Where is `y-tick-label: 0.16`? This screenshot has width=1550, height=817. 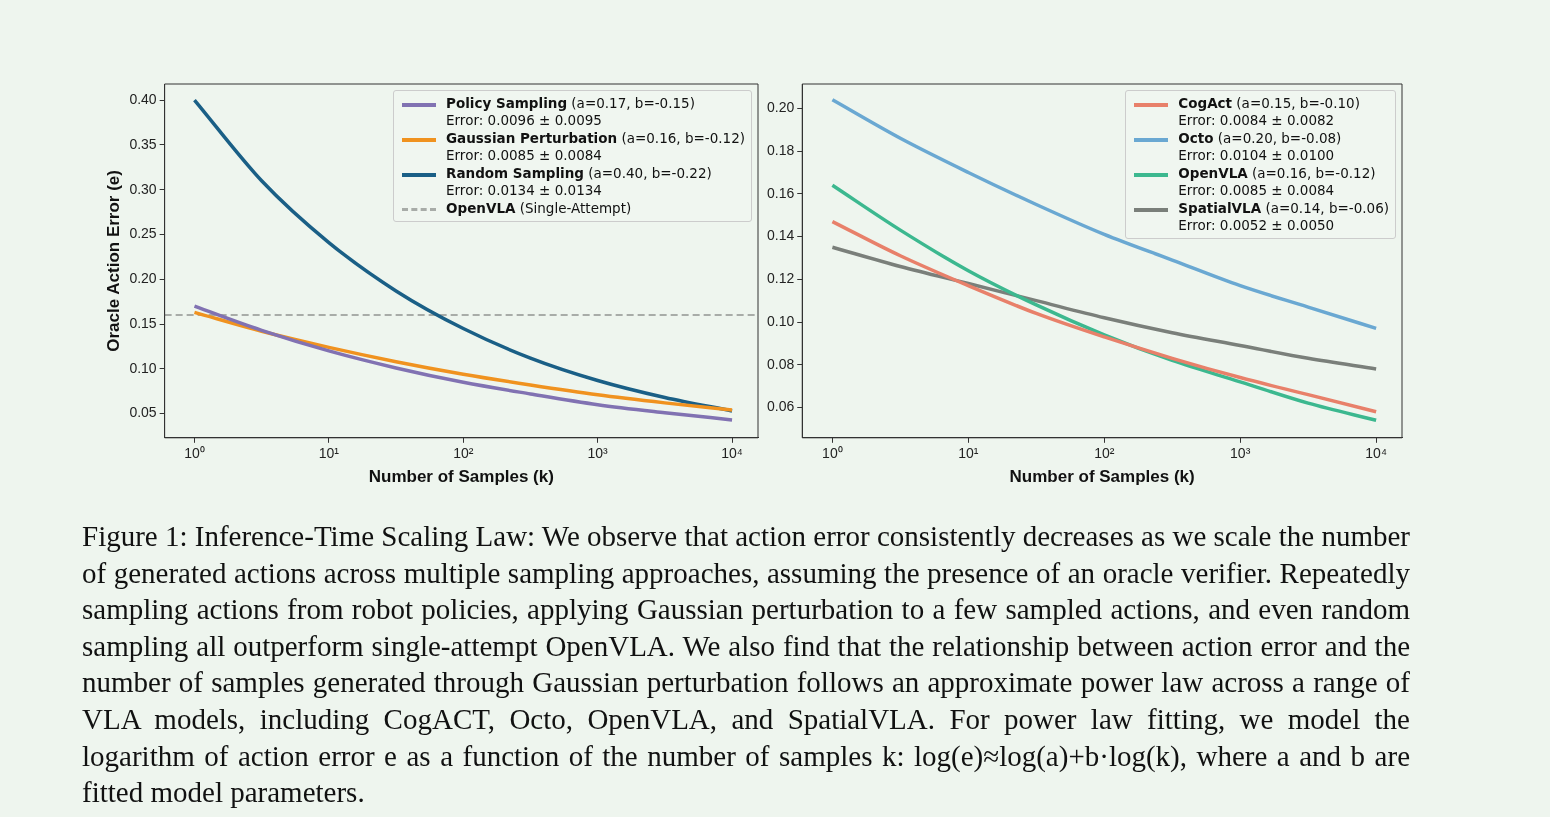 y-tick-label: 0.16 is located at coordinates (781, 192).